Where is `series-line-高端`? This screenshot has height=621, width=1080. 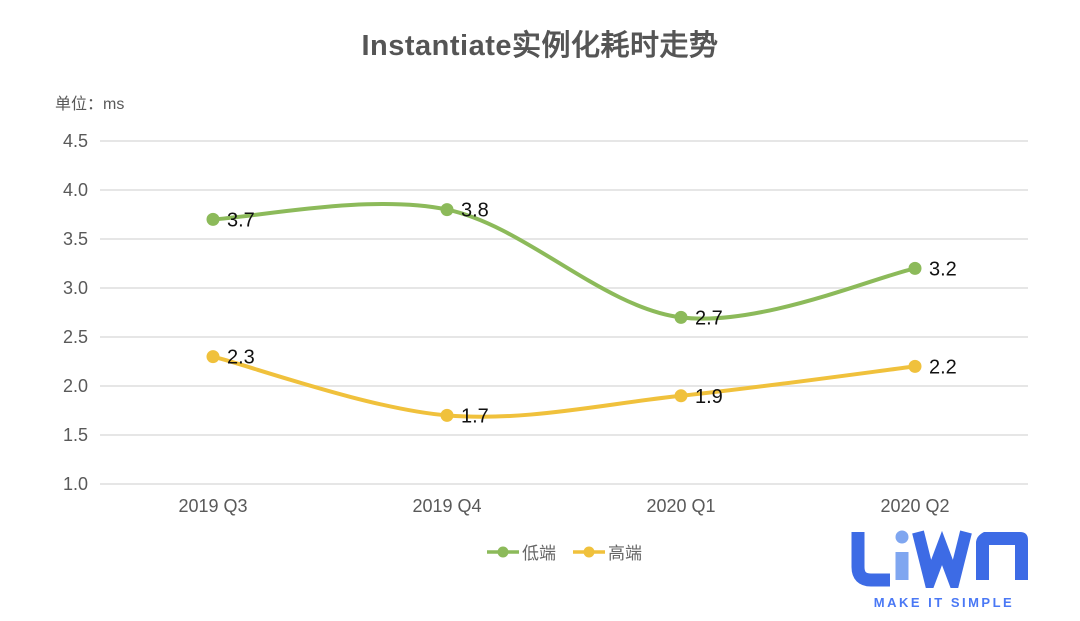 series-line-高端 is located at coordinates (564, 386).